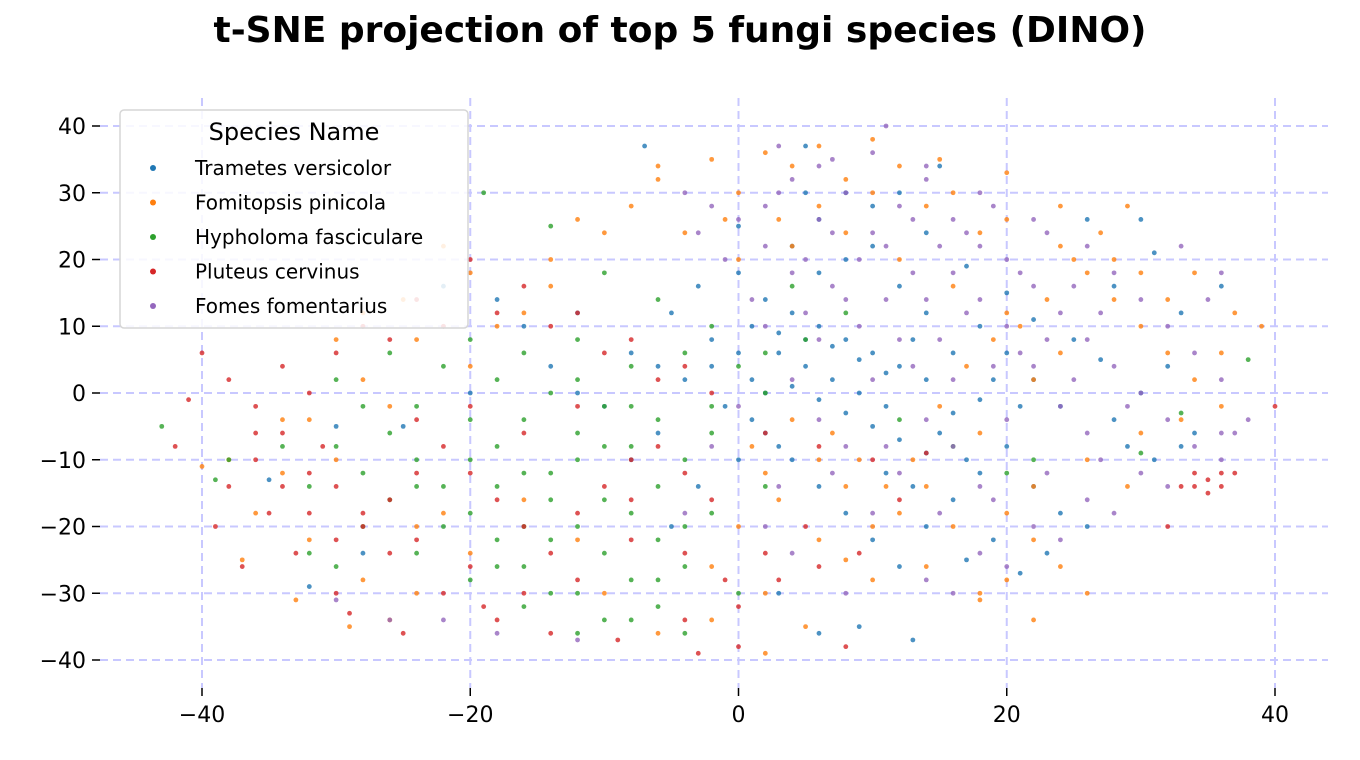  I want to click on y-tick-label: −20, so click(63, 528).